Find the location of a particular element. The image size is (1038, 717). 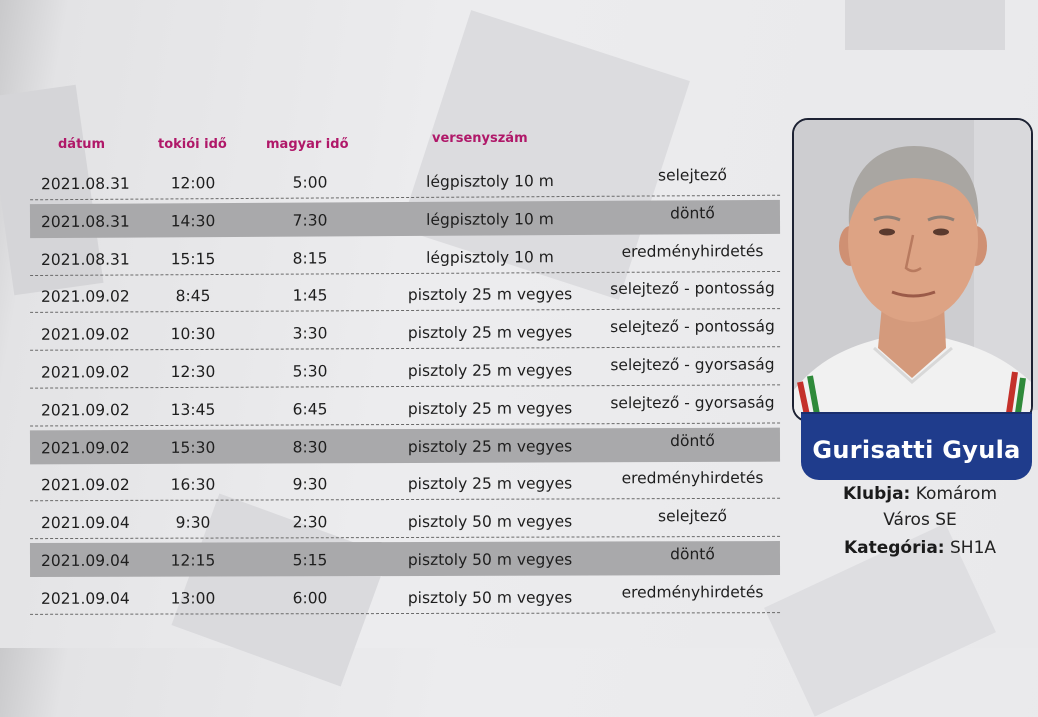

club-line-2: Város SE is located at coordinates (919, 520).